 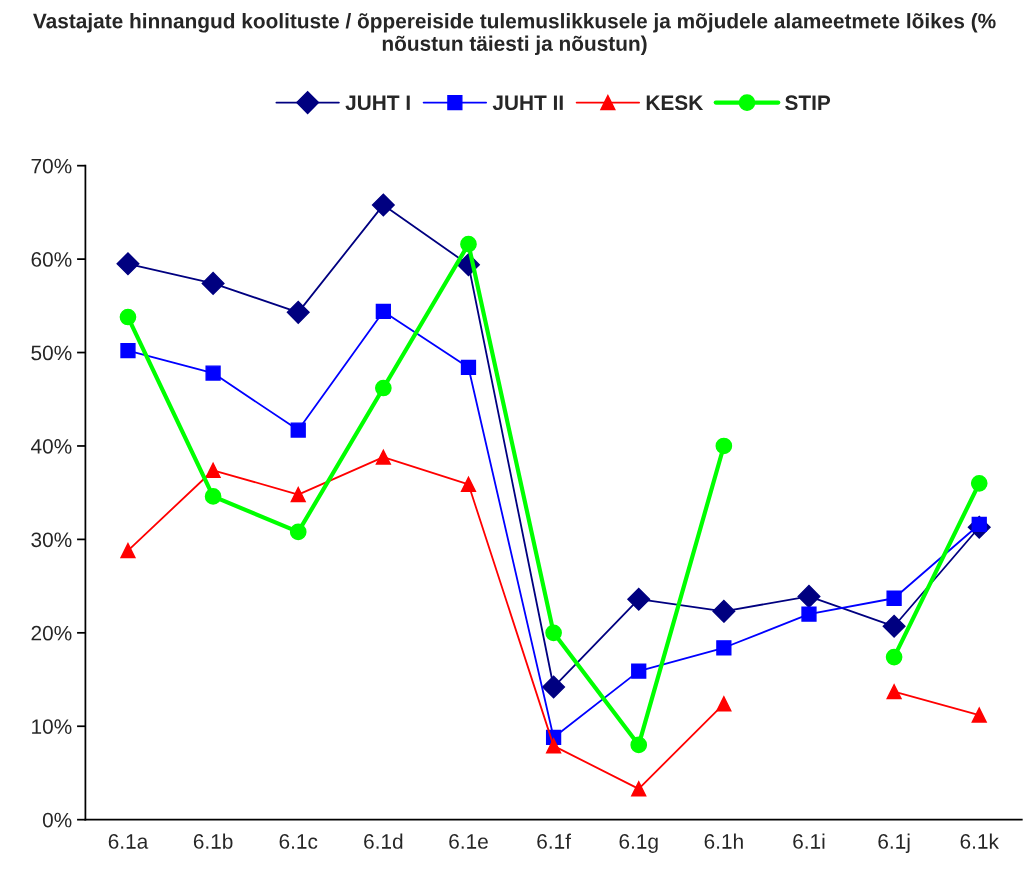 What do you see at coordinates (51, 353) in the screenshot?
I see `y-tick-label: 50%` at bounding box center [51, 353].